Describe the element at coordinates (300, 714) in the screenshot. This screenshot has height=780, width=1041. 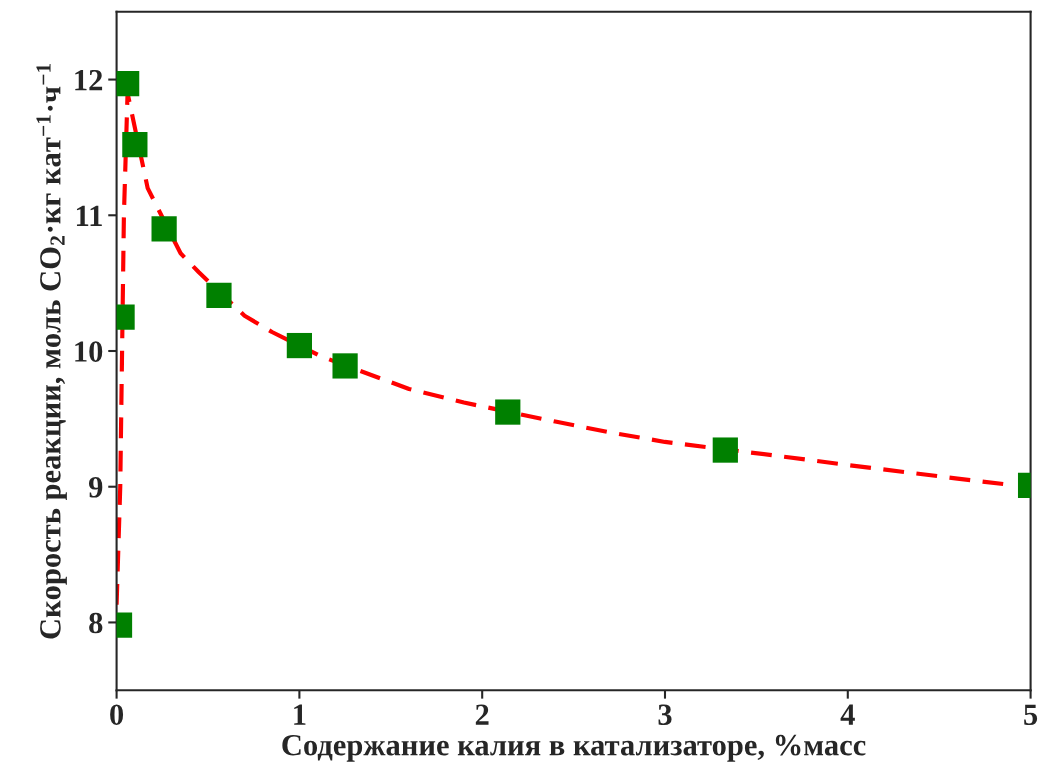
I see `x-tick-label: 1` at that location.